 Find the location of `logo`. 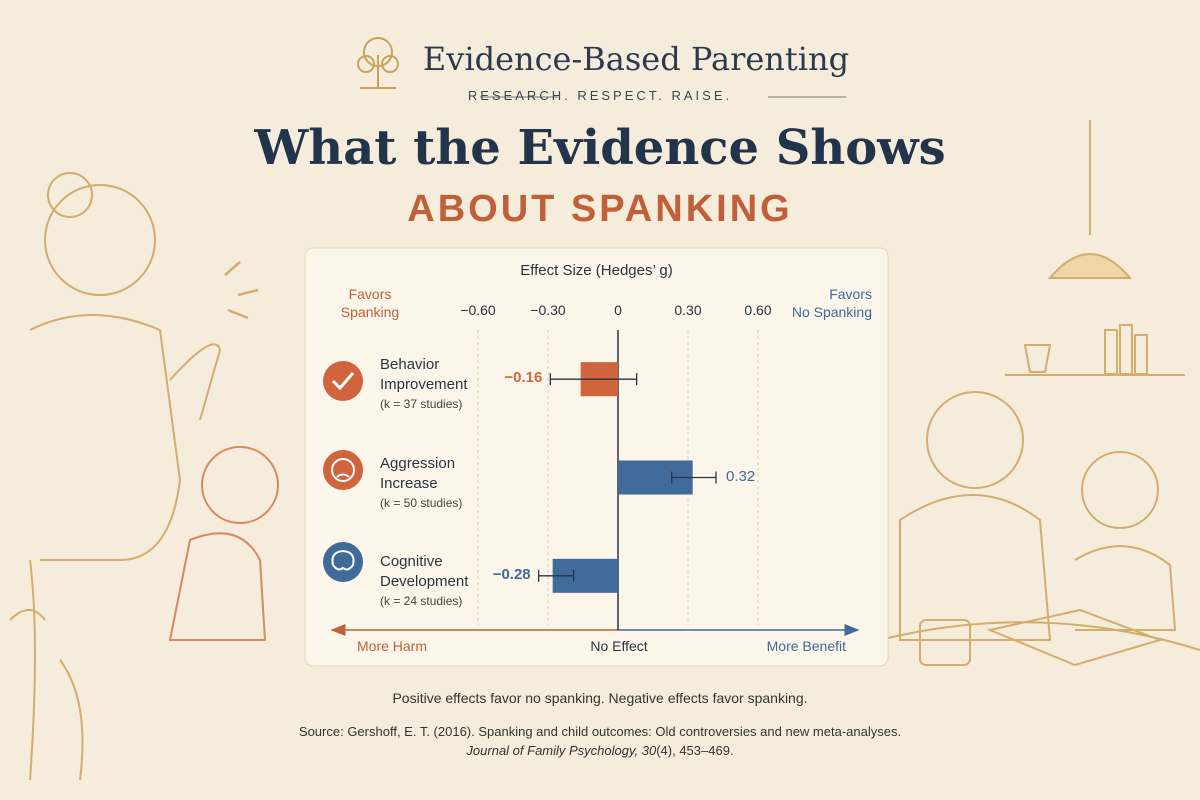

logo is located at coordinates (378, 63).